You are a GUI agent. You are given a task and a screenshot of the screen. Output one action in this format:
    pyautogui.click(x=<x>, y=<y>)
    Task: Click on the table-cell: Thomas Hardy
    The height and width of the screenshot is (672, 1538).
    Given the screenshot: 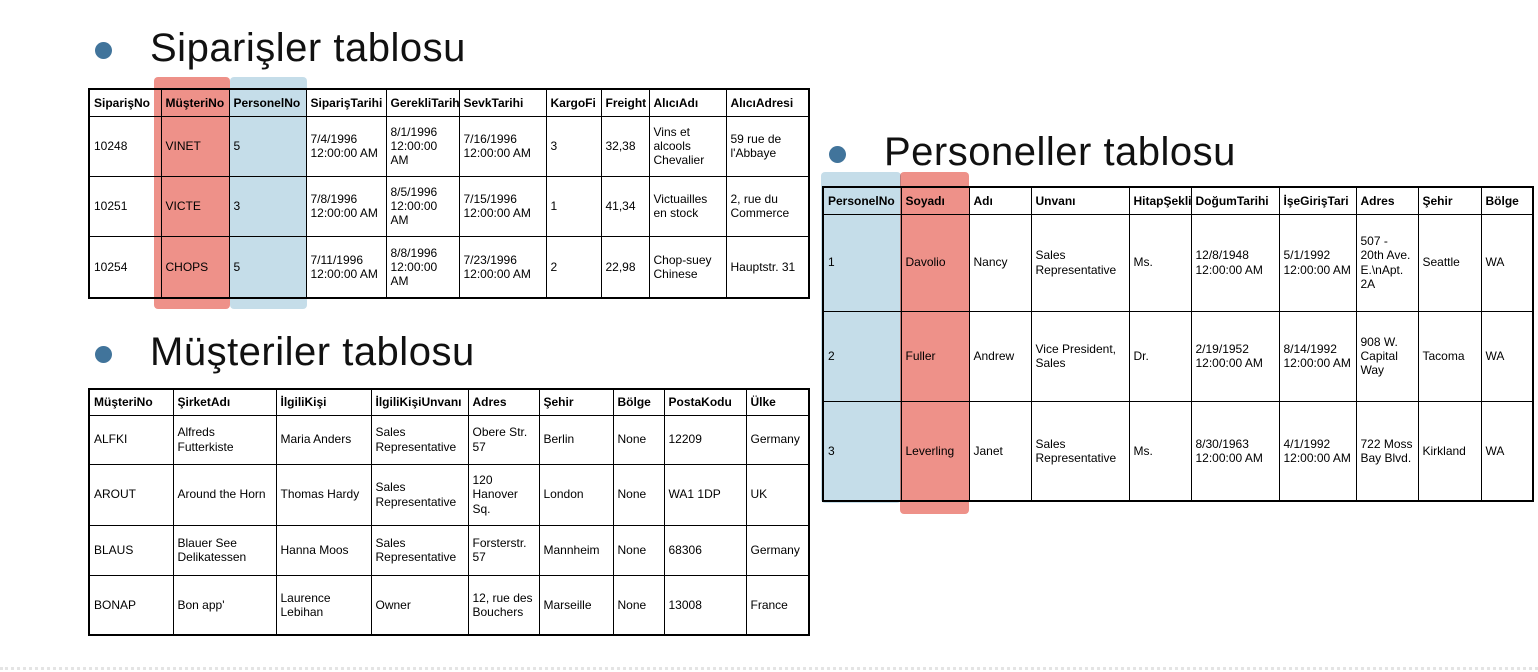 What is the action you would take?
    pyautogui.click(x=323, y=494)
    